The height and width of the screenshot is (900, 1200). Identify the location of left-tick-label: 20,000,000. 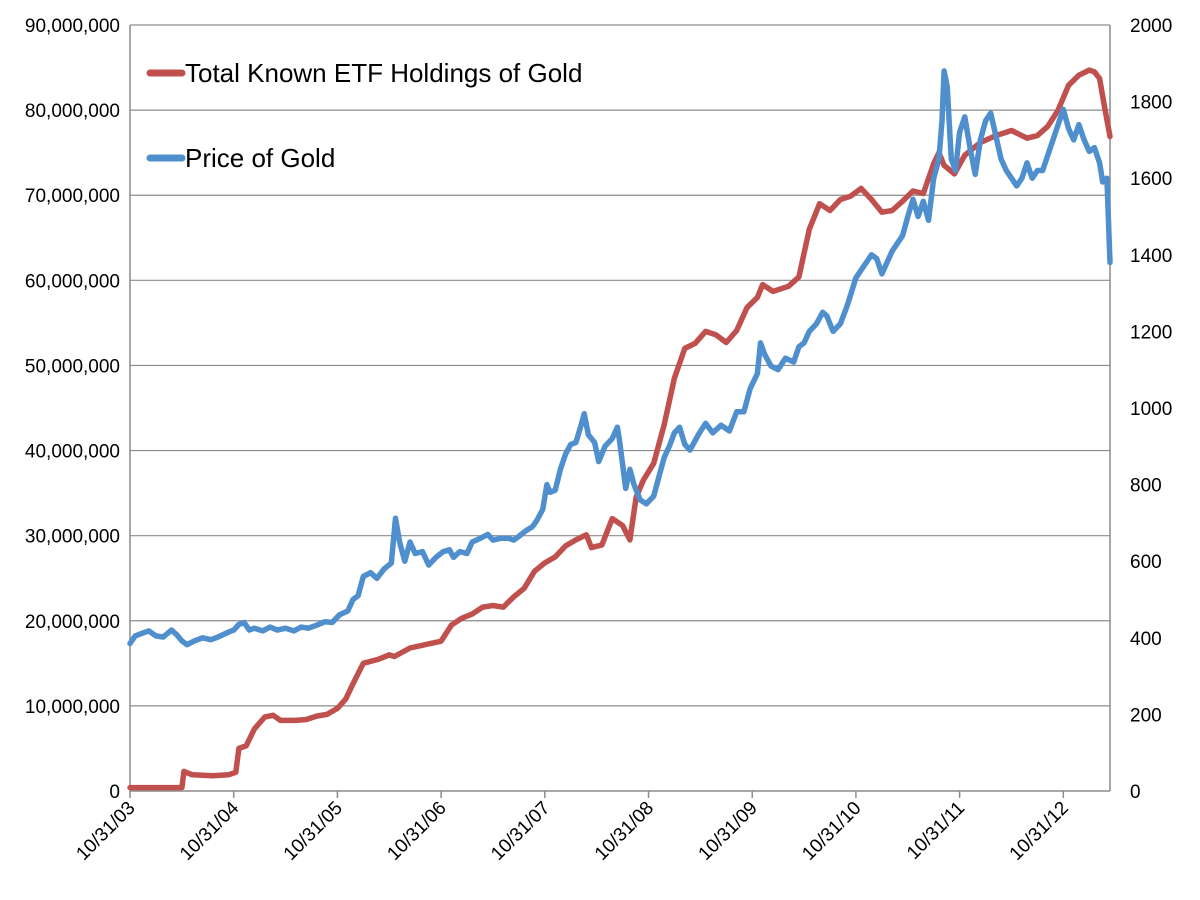
(72, 622).